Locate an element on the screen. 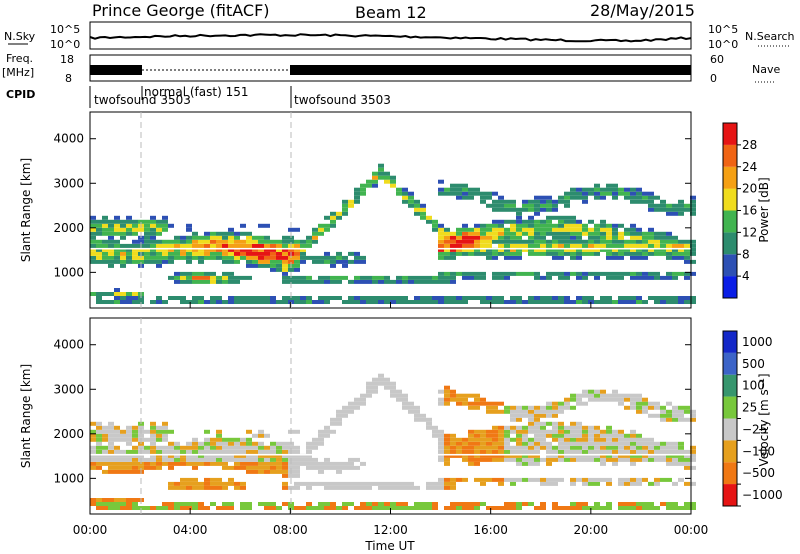  power-ytick-label: 4000 is located at coordinates (68, 139).